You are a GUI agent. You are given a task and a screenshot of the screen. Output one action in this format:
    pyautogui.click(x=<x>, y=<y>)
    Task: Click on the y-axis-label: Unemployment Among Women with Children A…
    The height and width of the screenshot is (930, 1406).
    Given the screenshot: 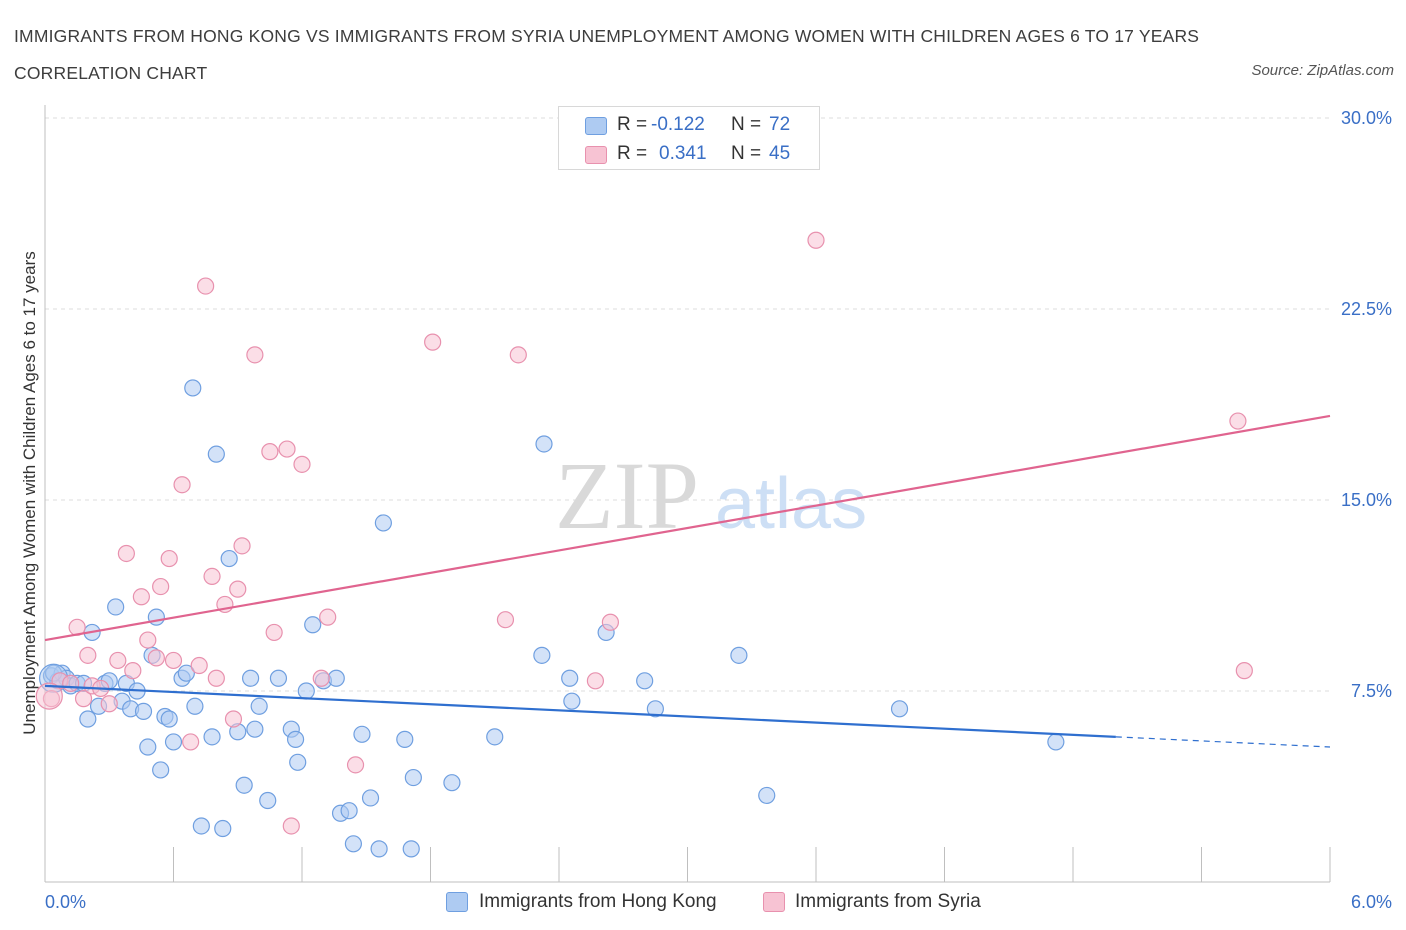 What is the action you would take?
    pyautogui.click(x=29, y=493)
    